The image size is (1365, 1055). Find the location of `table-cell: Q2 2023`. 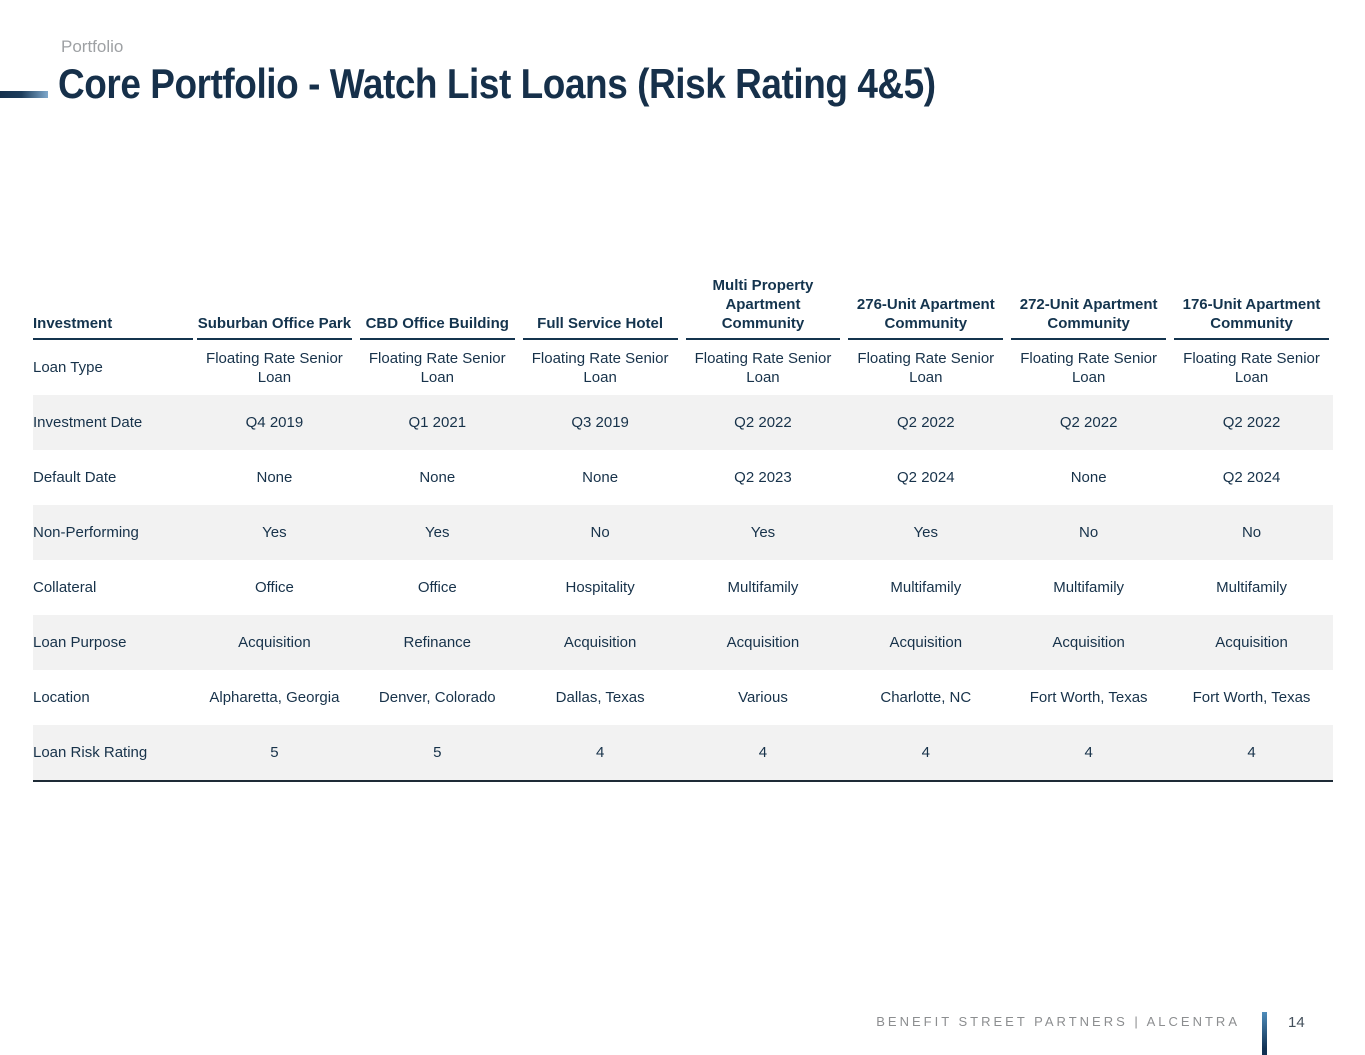

table-cell: Q2 2023 is located at coordinates (763, 477).